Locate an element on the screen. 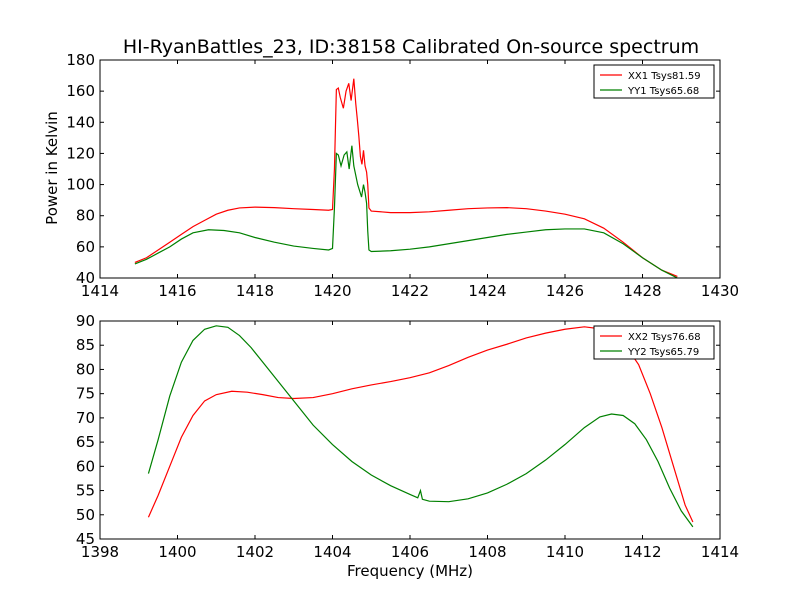  y-tick-label: 120 is located at coordinates (80, 153).